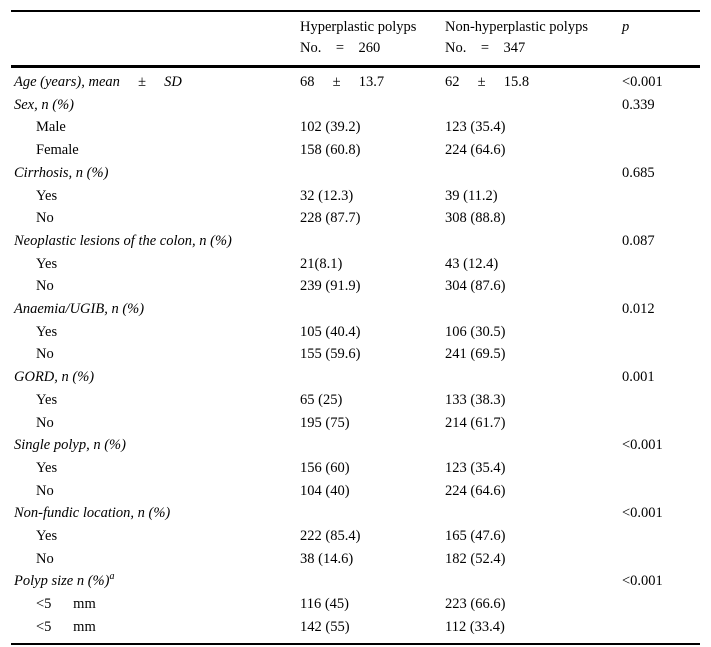 This screenshot has width=711, height=647. What do you see at coordinates (658, 39) in the screenshot?
I see `col-header-p: p` at bounding box center [658, 39].